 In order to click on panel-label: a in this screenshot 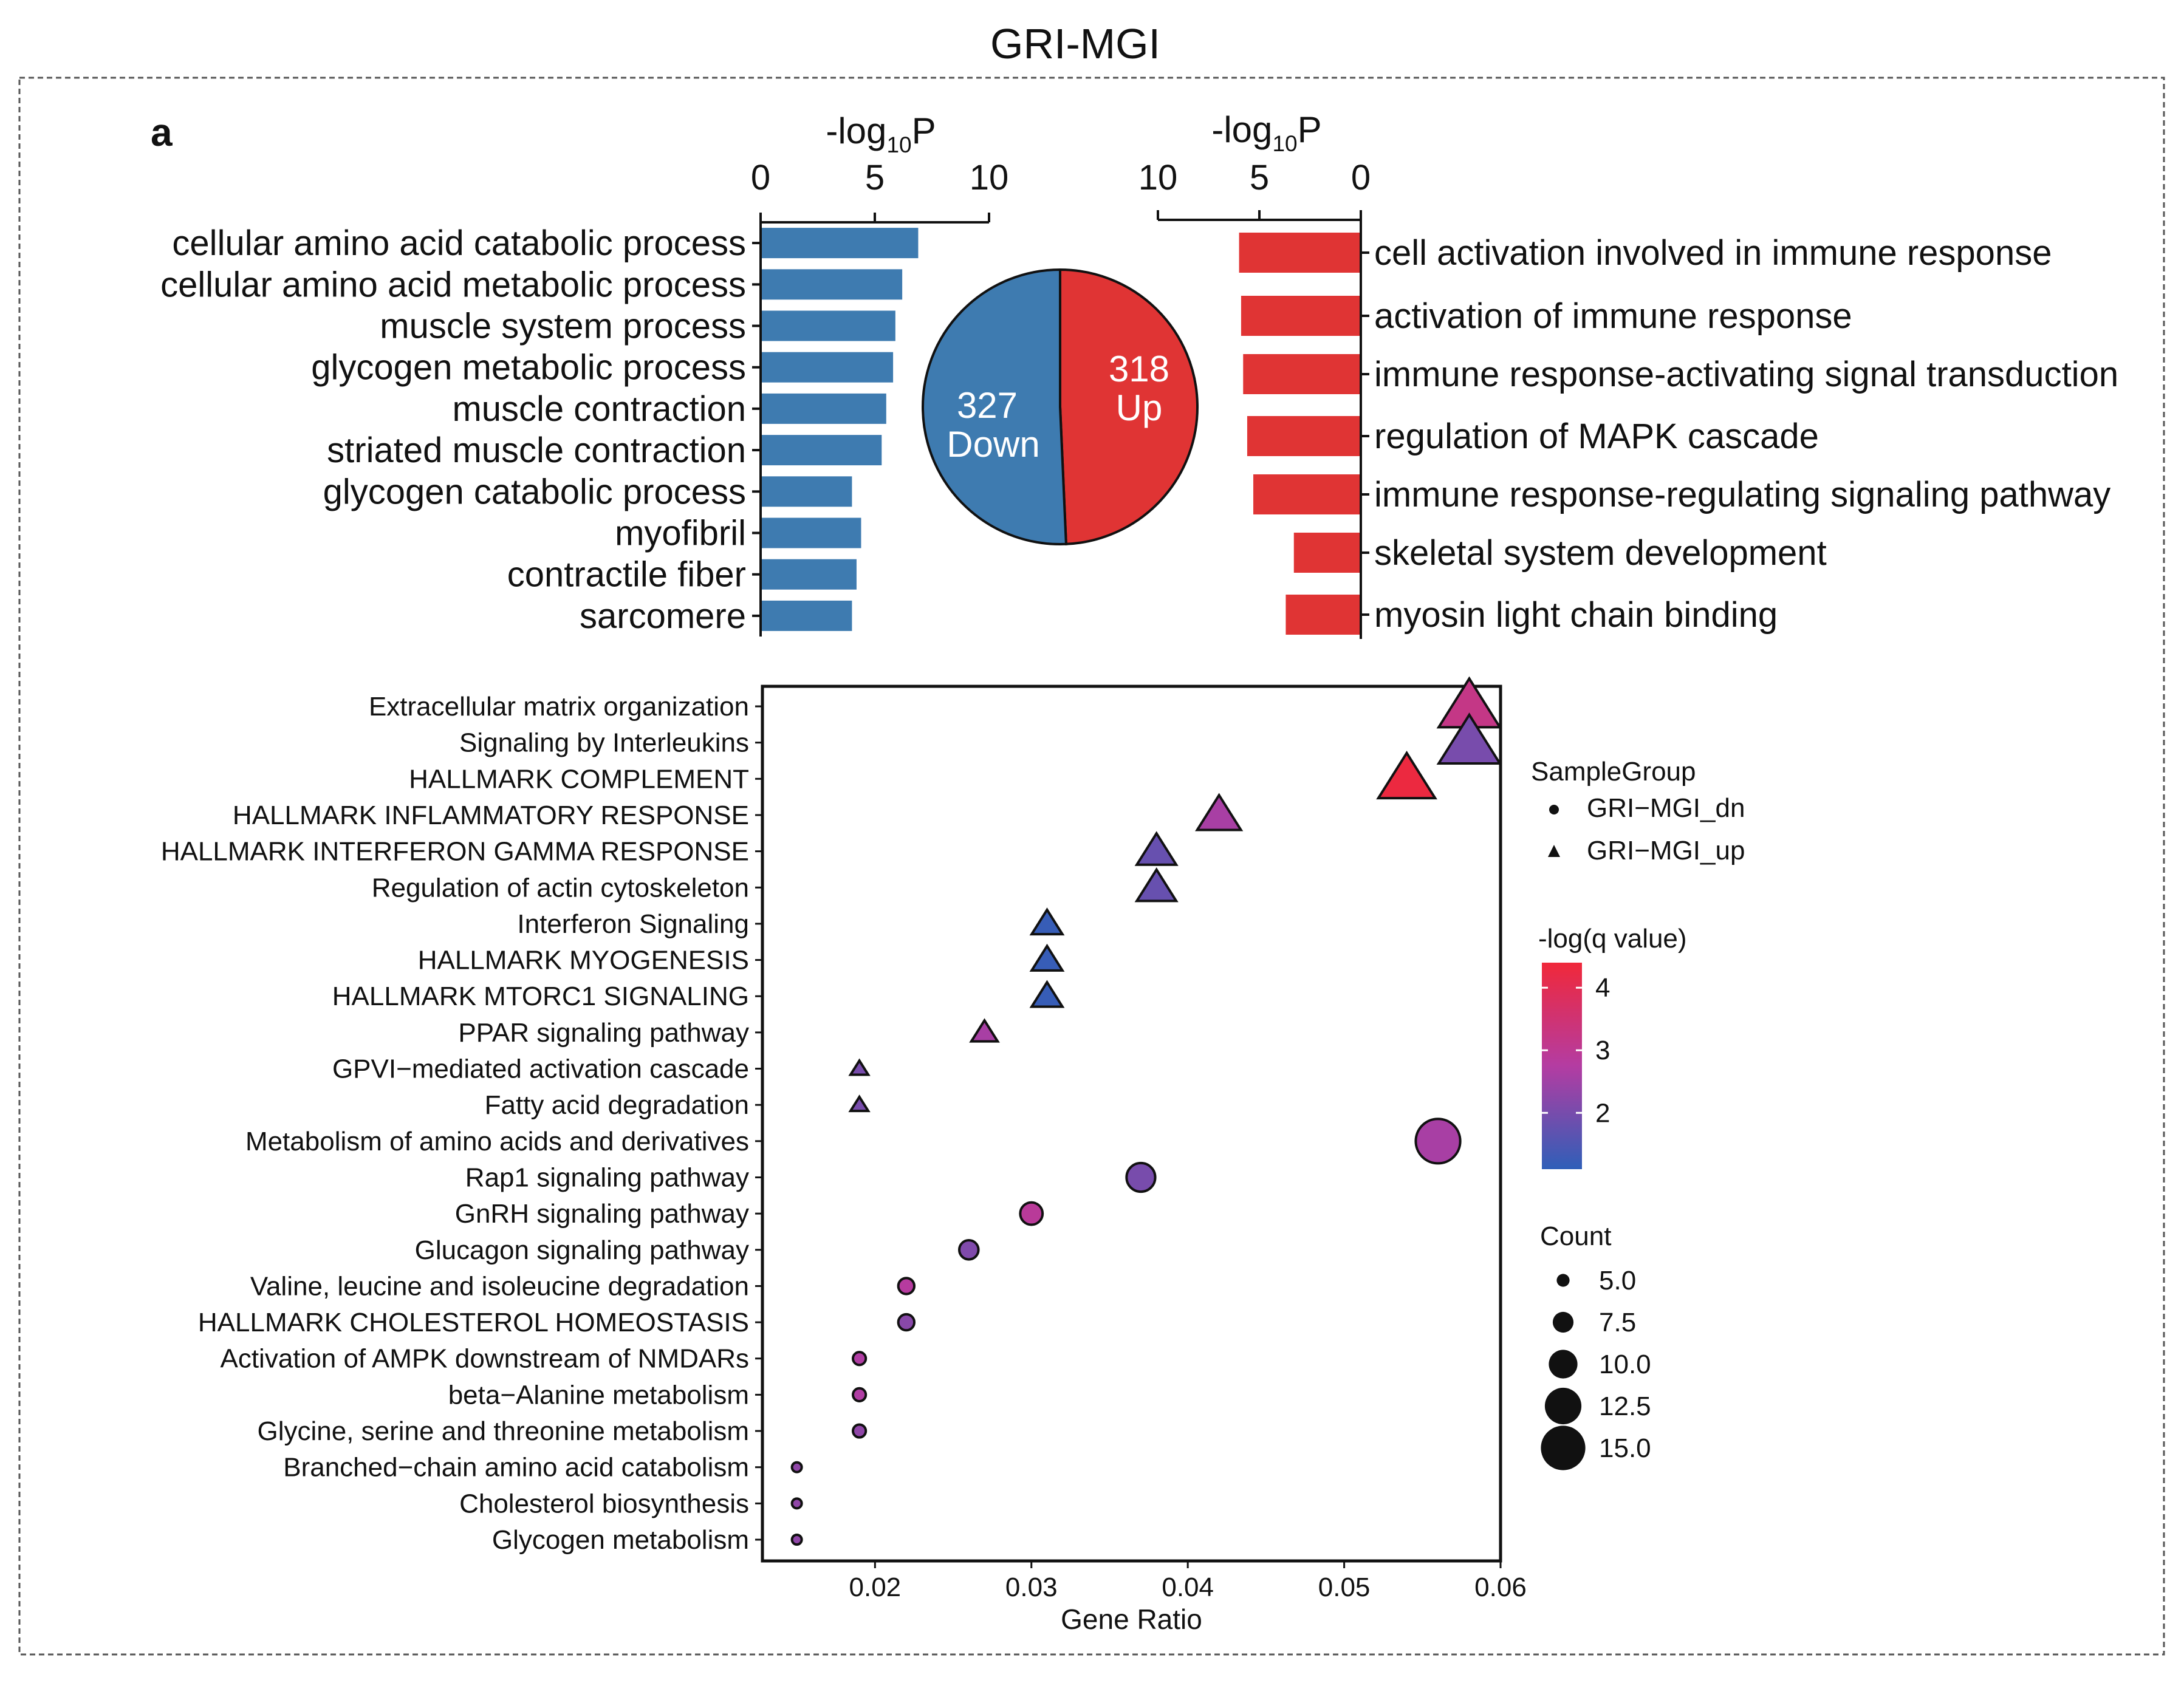, I will do `click(162, 132)`.